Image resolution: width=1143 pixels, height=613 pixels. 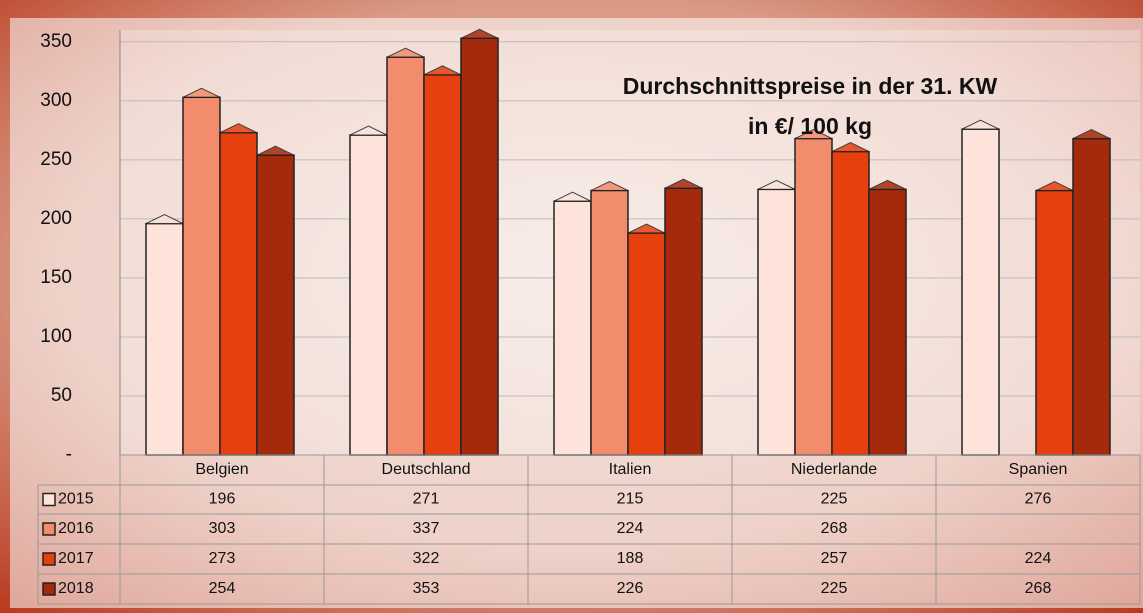 I want to click on table-value: 254, so click(x=222, y=588).